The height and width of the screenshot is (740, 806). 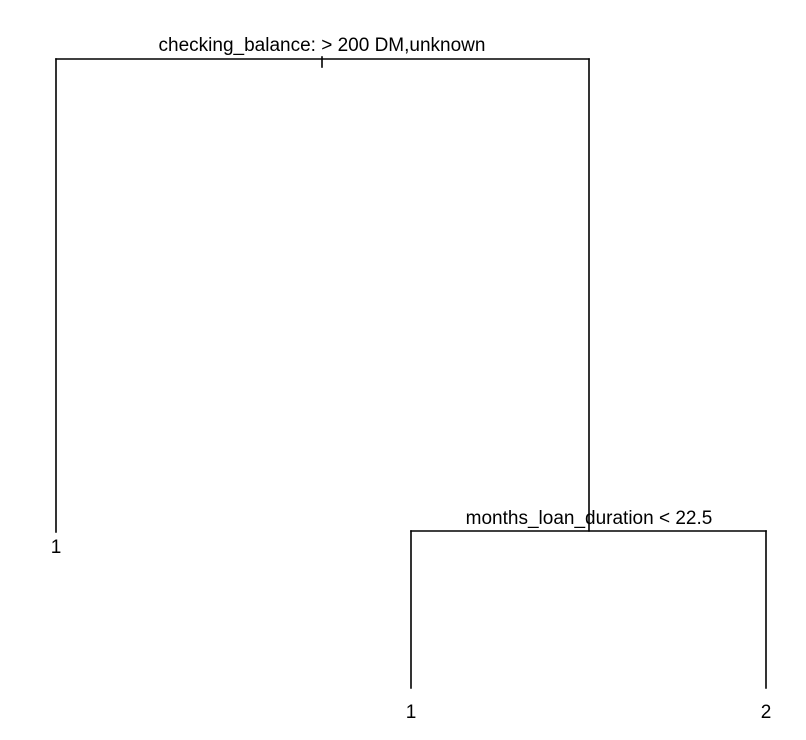 I want to click on leaf-label-left: 1, so click(x=56, y=547).